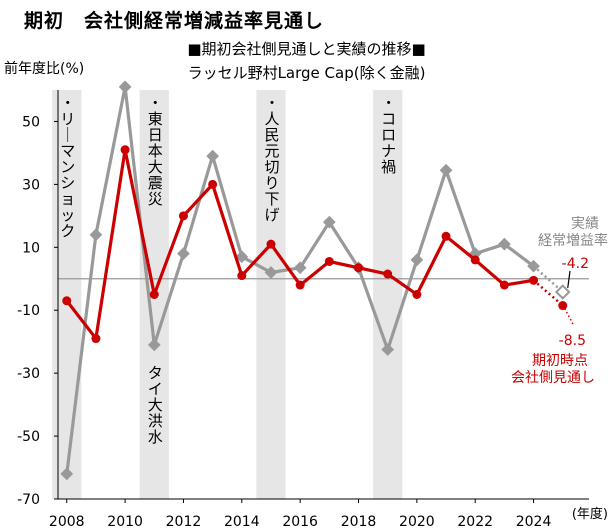 This screenshot has width=613, height=531. Describe the element at coordinates (184, 522) in the screenshot. I see `x-tick-label: 2012` at that location.